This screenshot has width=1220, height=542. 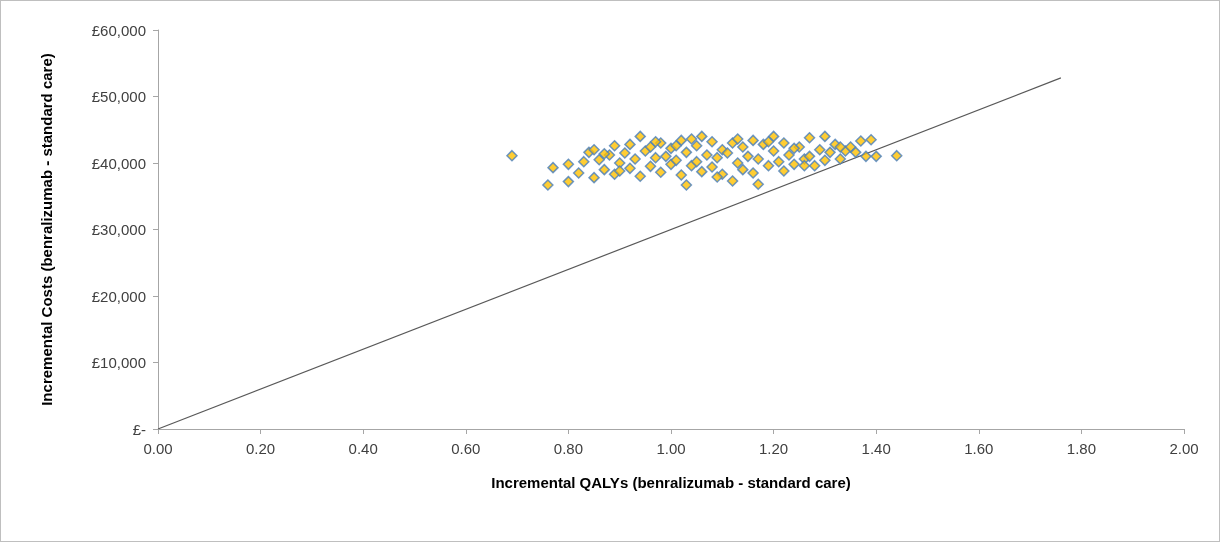 I want to click on y-tick-label: £-, so click(x=139, y=429).